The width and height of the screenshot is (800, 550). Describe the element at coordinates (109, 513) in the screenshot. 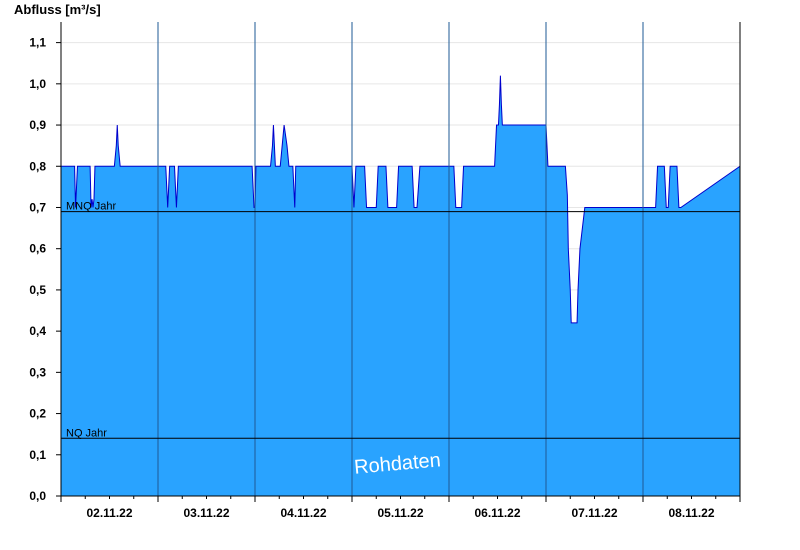

I see `x-tick-label-0: 02.11.22` at that location.